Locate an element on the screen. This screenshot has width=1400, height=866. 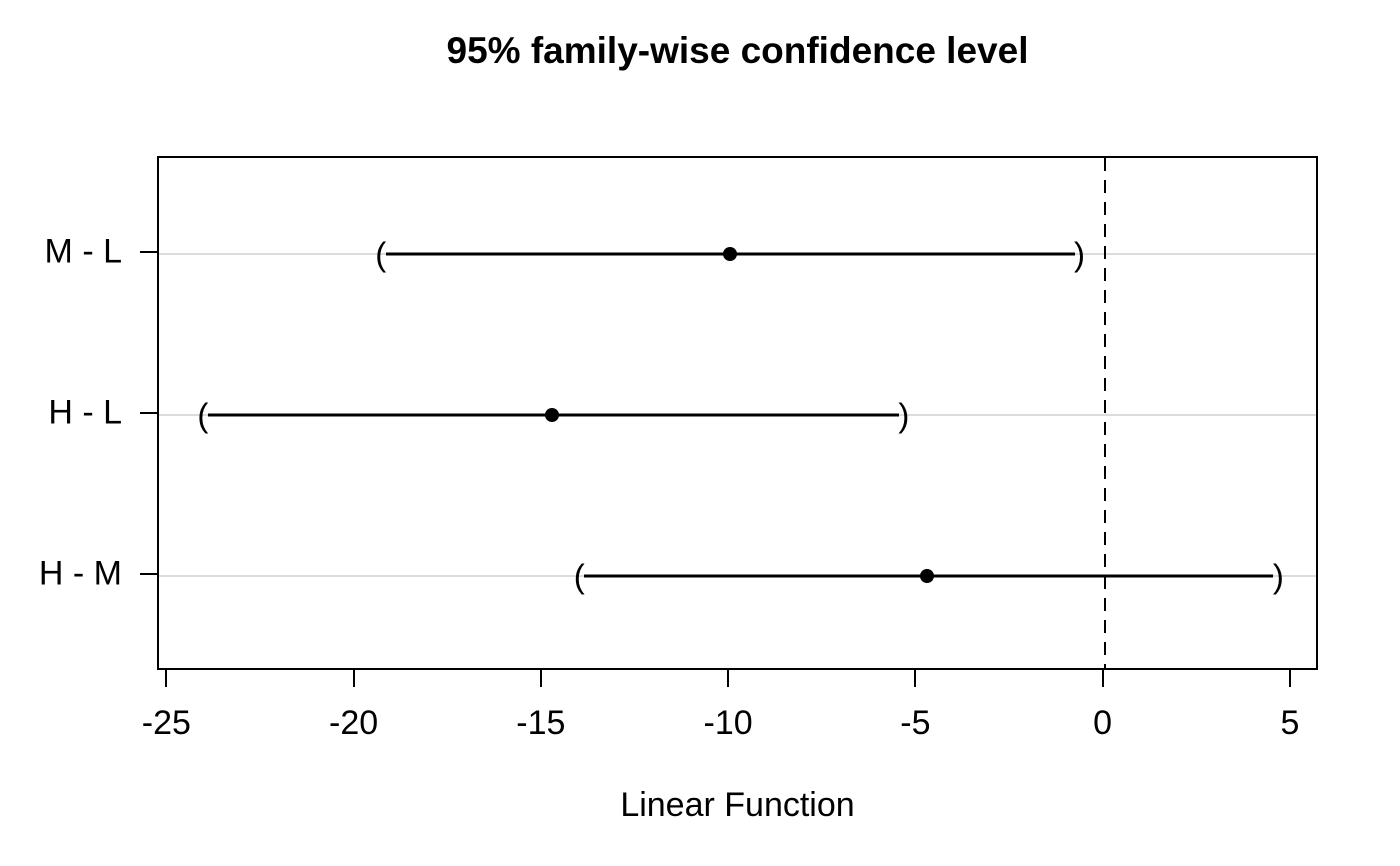
x-axis-tick-label: -5 is located at coordinates (915, 723).